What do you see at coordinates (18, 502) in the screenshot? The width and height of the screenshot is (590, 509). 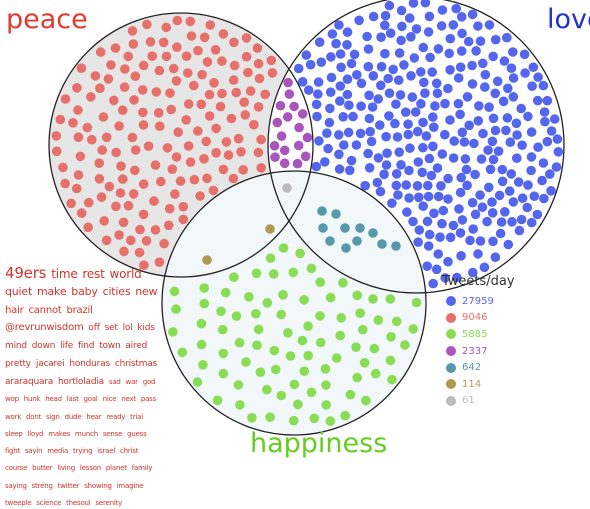 I see `word-cloud-word: tweeple` at bounding box center [18, 502].